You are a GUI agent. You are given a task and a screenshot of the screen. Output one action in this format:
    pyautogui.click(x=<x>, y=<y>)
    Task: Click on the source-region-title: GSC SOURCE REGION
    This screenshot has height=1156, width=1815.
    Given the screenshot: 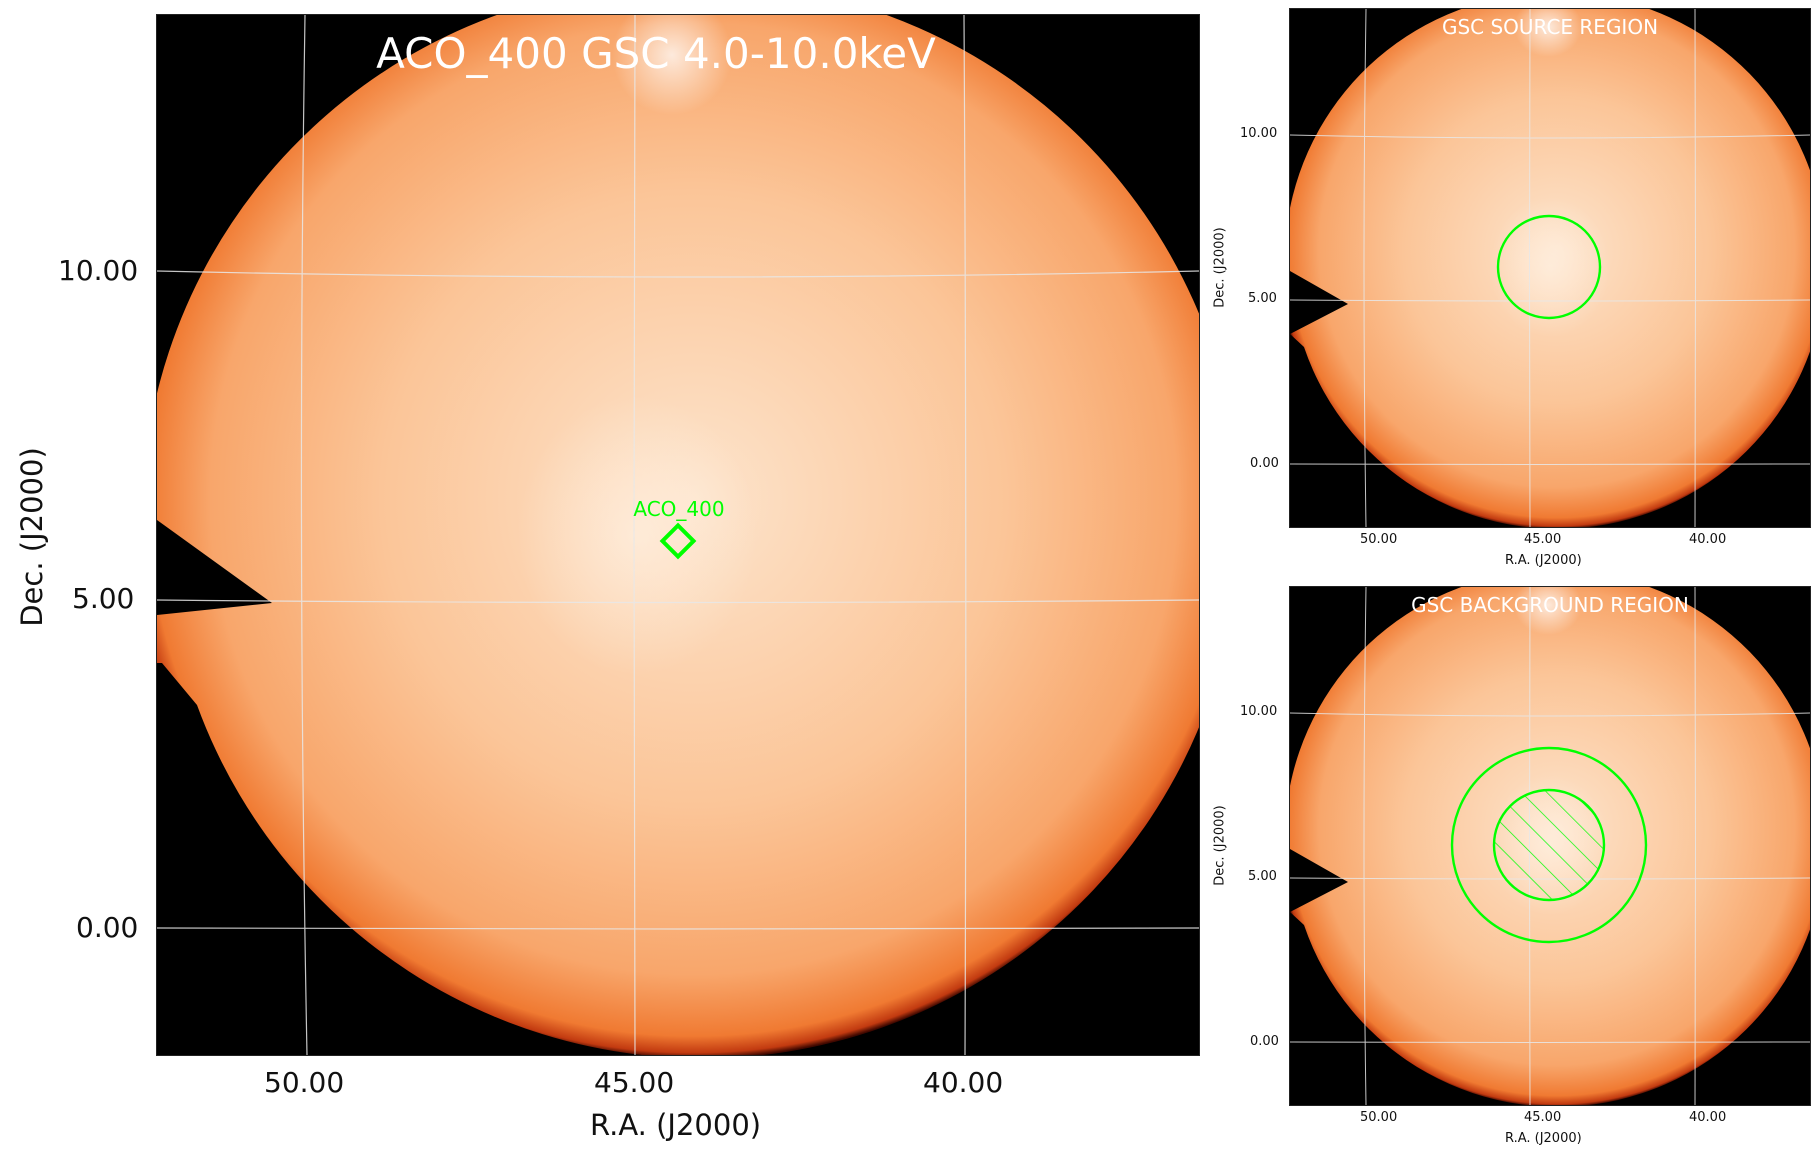 What is the action you would take?
    pyautogui.click(x=1550, y=27)
    